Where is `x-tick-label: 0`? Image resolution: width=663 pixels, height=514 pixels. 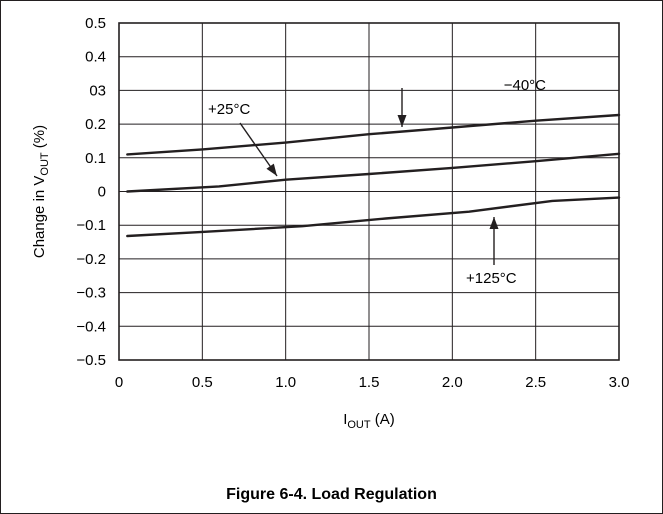
x-tick-label: 0 is located at coordinates (119, 382).